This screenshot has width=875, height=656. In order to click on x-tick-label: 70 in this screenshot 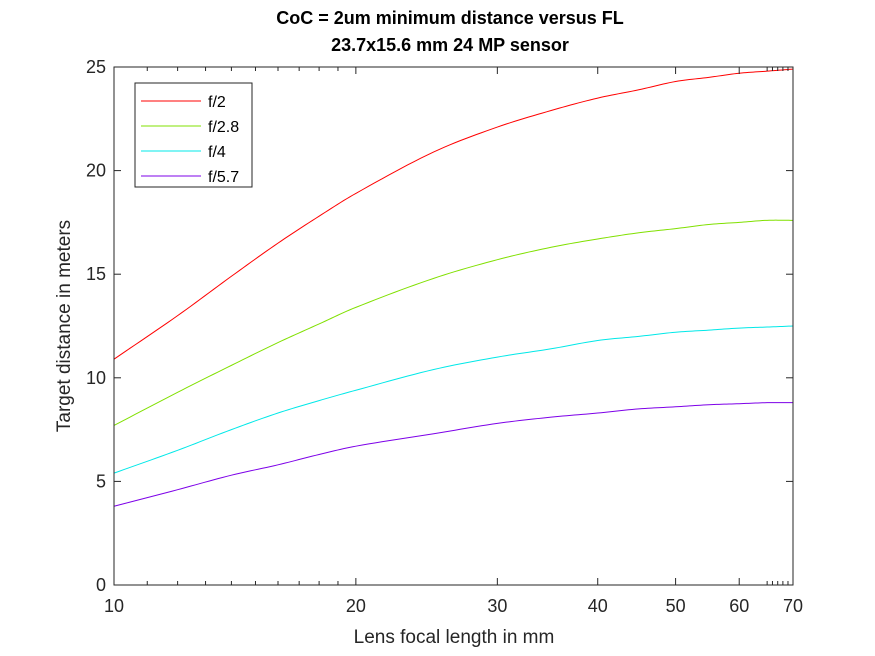, I will do `click(793, 606)`.